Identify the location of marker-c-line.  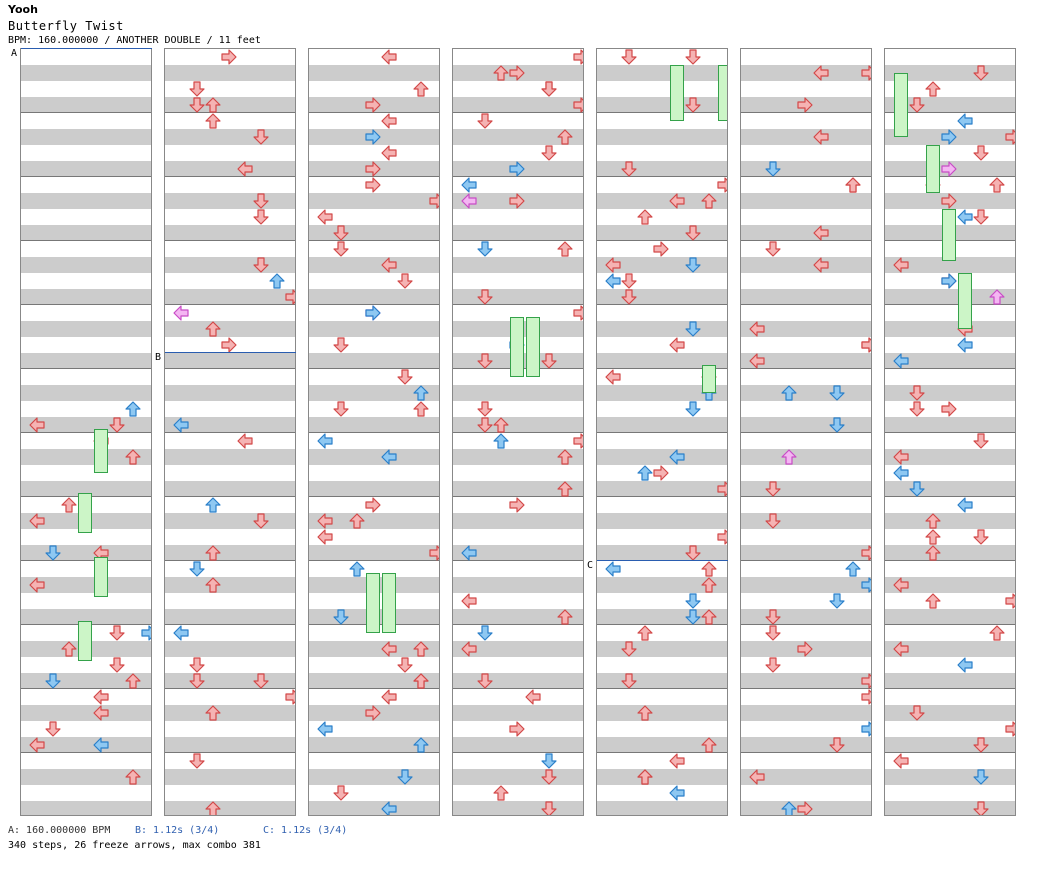
(662, 560).